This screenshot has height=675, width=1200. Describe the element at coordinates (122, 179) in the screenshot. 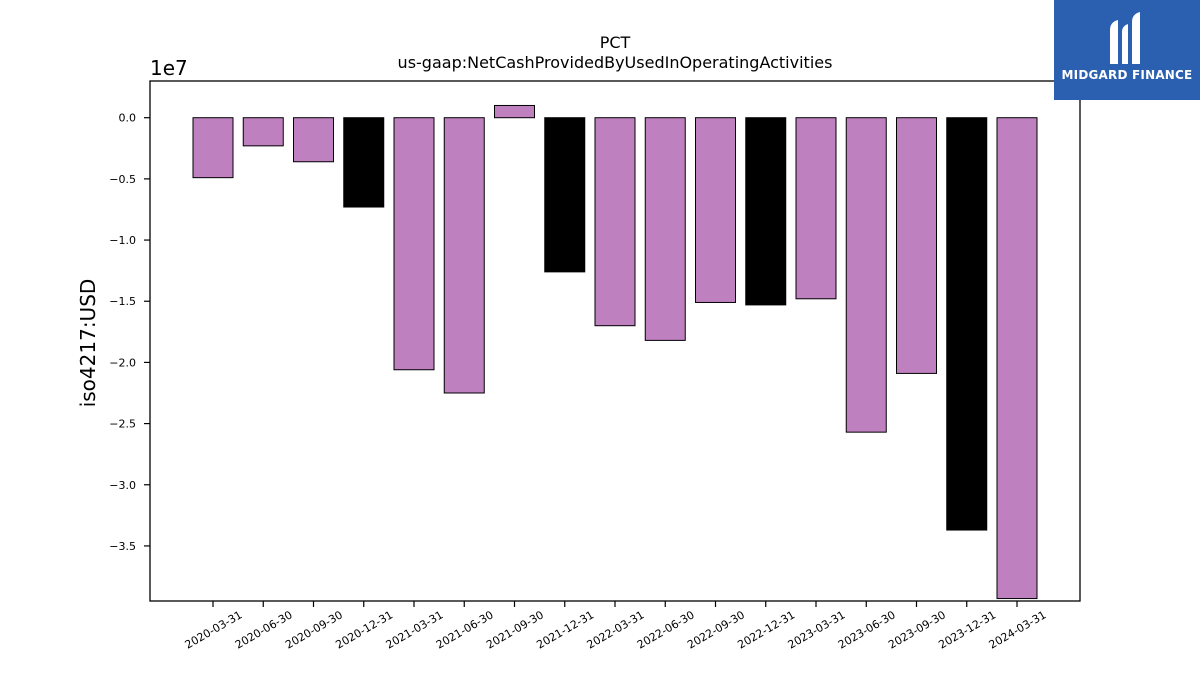

I see `y-tick-label: −0.5` at that location.